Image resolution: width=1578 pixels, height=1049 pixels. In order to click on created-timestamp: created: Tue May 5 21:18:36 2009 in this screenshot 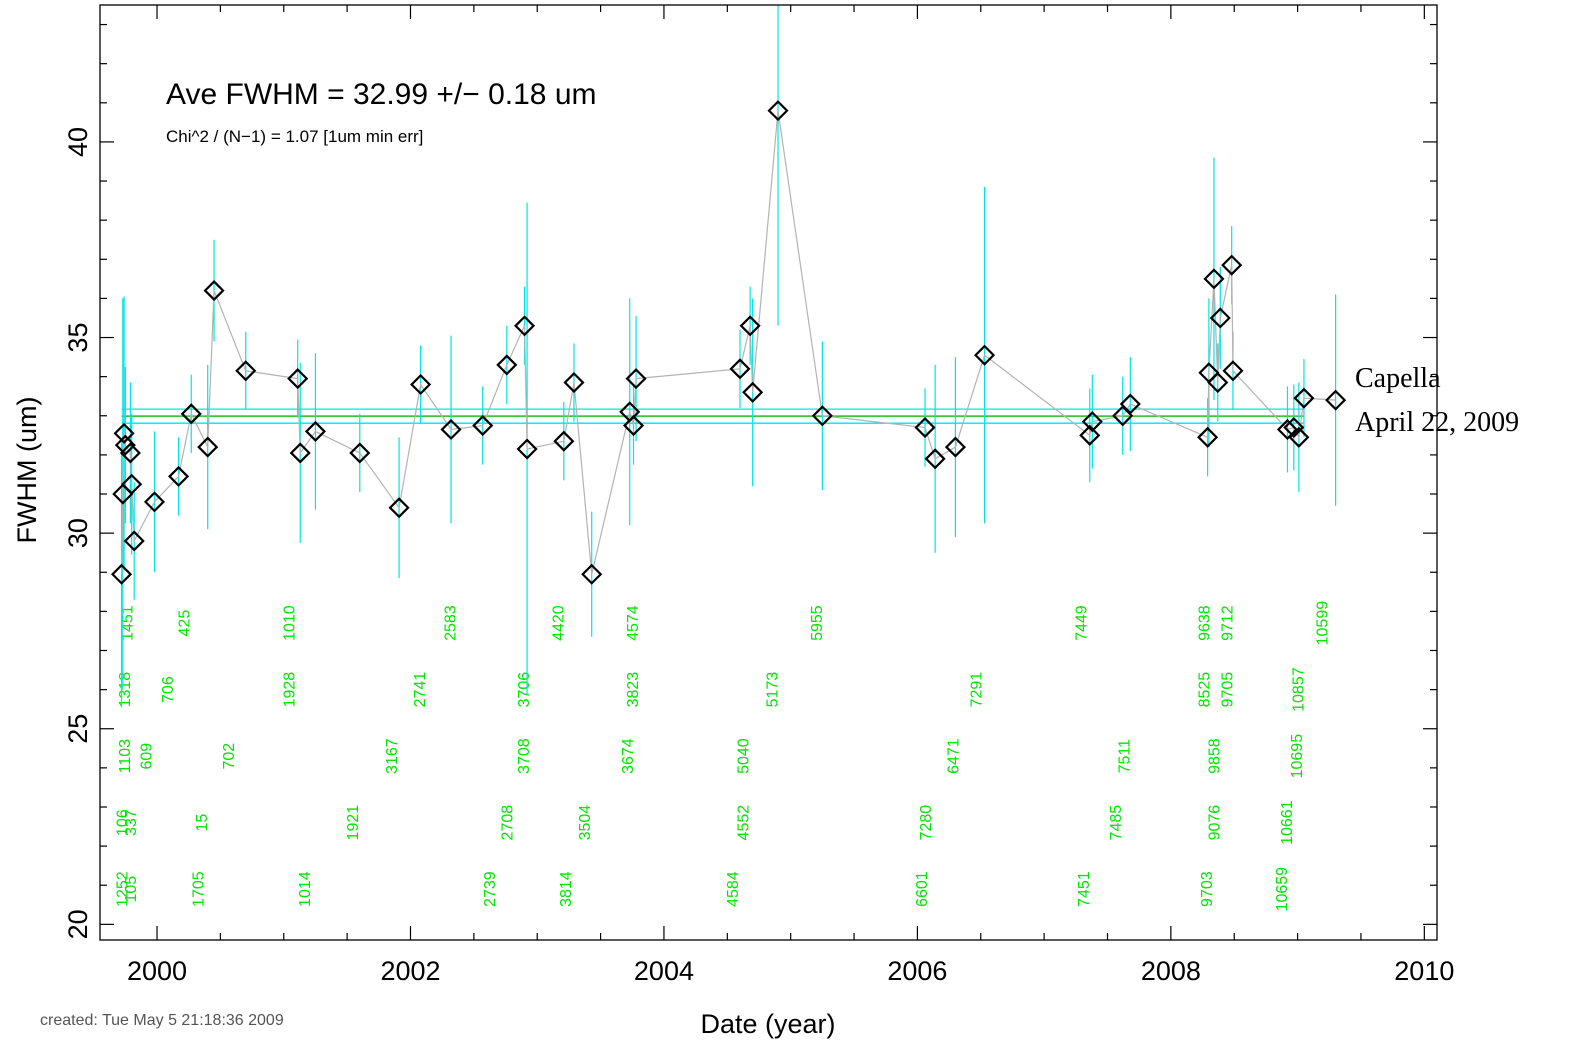, I will do `click(162, 1020)`.